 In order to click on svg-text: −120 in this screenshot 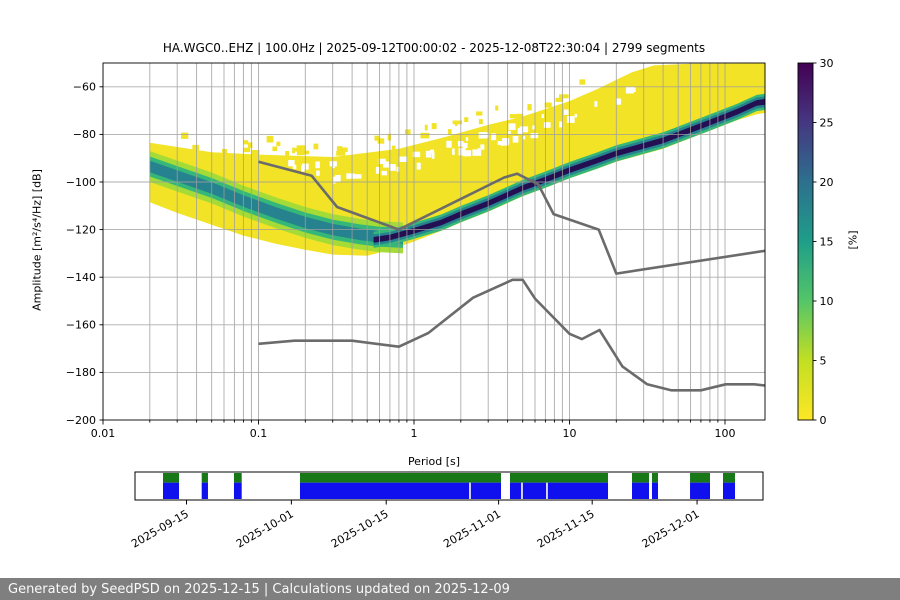, I will do `click(81, 229)`.